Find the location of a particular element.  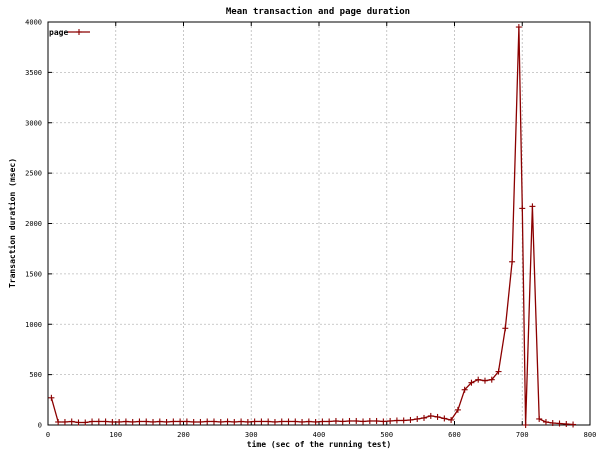

y-tick-label: 3500 is located at coordinates (33, 73).